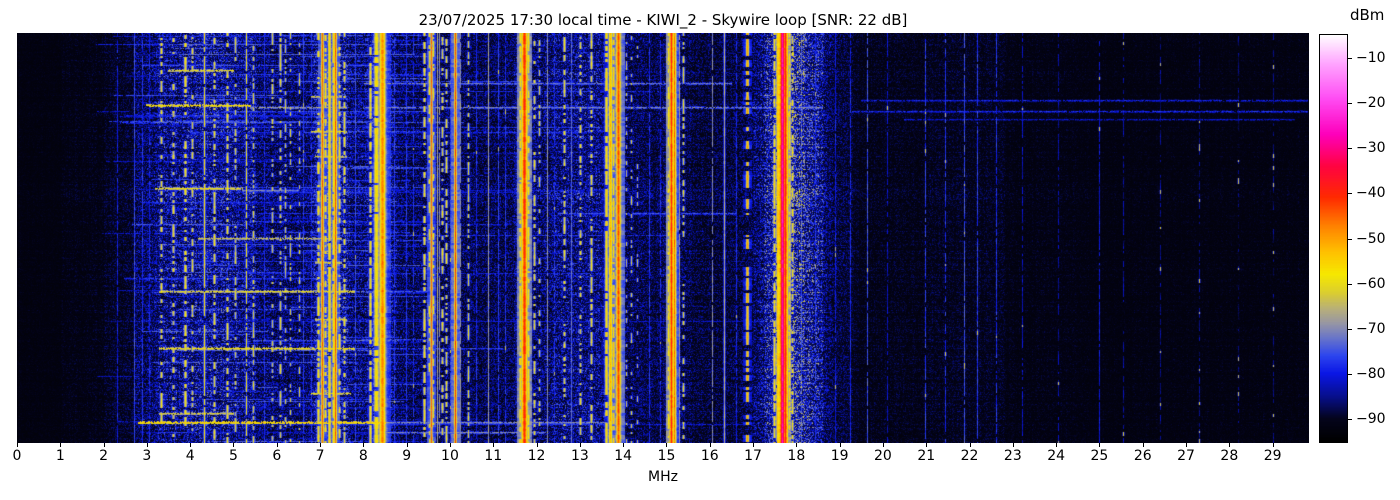 Image resolution: width=1400 pixels, height=500 pixels. I want to click on colorbar-tick-label: −60, so click(1371, 283).